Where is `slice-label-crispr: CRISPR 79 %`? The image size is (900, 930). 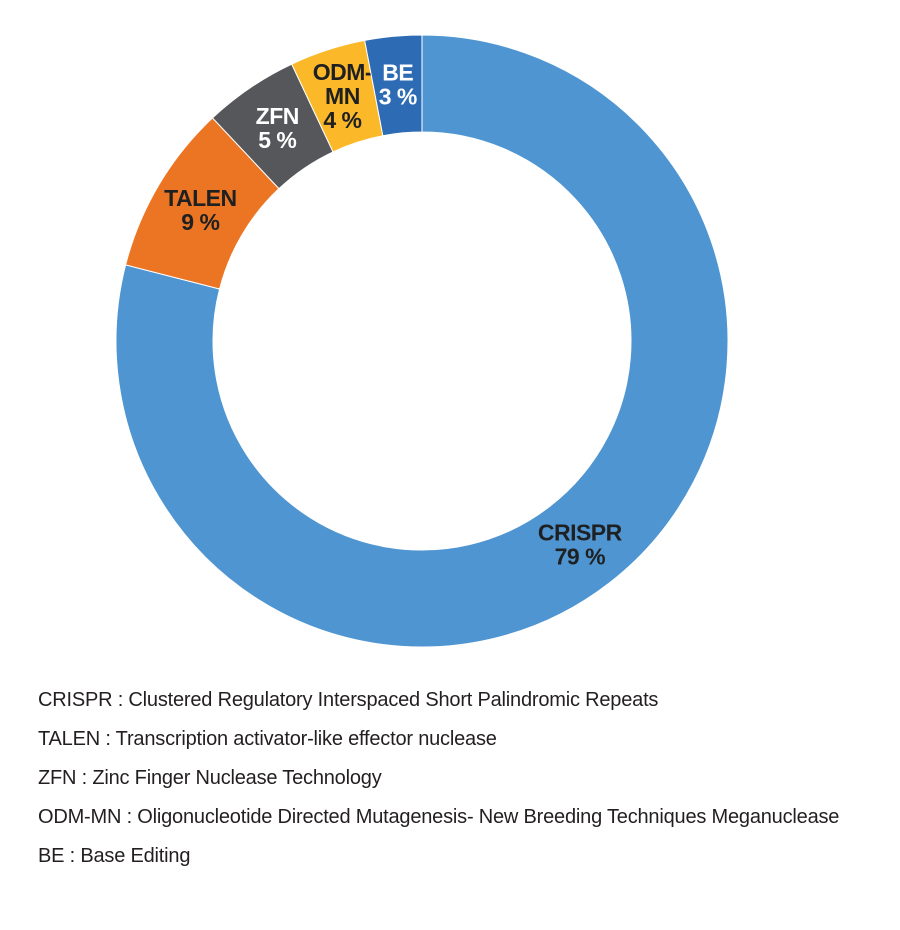
slice-label-crispr: CRISPR 79 % is located at coordinates (580, 544).